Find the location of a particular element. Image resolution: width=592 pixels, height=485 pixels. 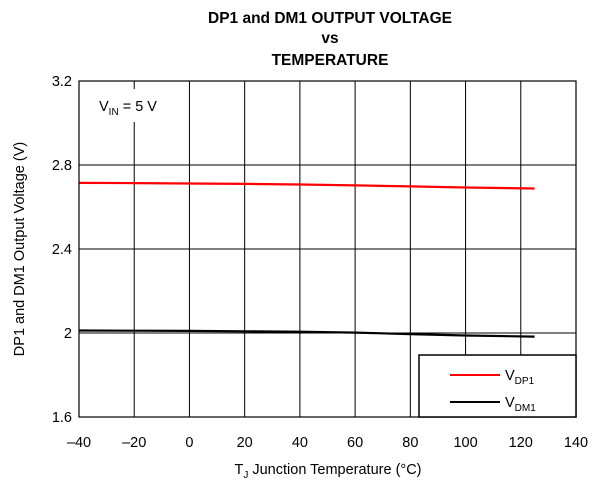

x-axis-label-suffix: Junction Temperature (°C) is located at coordinates (334, 470).